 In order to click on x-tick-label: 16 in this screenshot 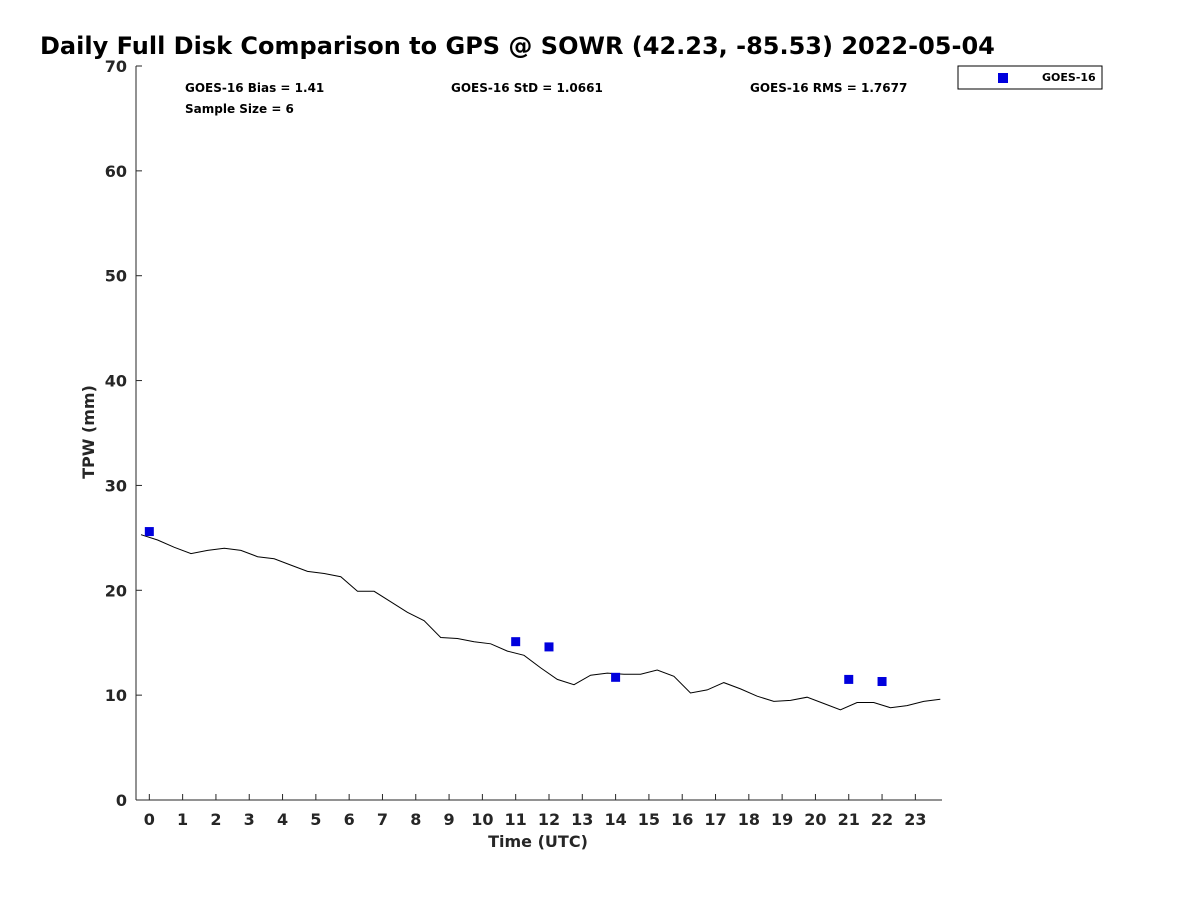, I will do `click(682, 819)`.